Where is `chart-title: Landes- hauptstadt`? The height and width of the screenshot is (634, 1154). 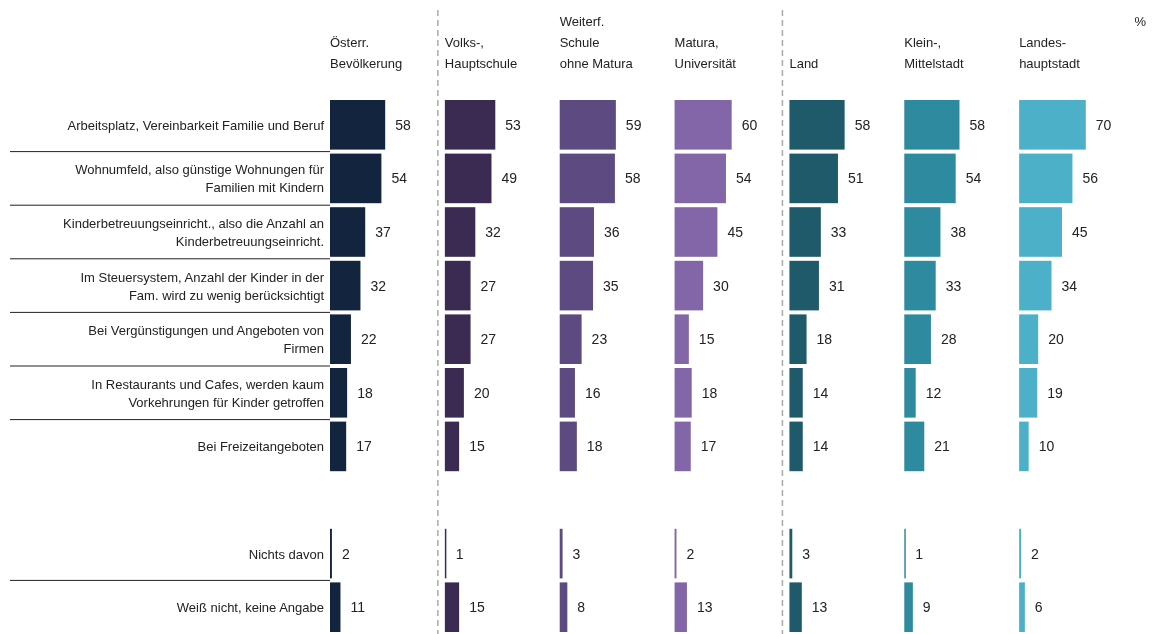
chart-title: Landes- hauptstadt is located at coordinates (1050, 53).